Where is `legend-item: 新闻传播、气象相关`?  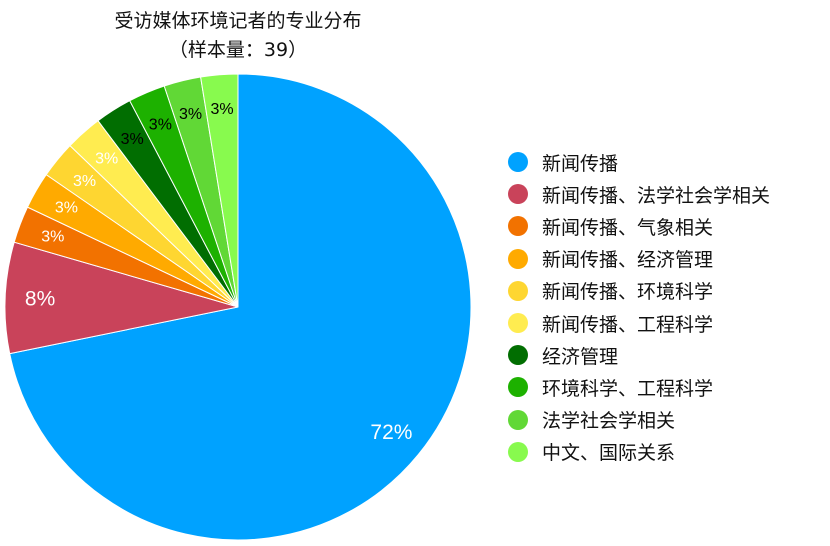
legend-item: 新闻传播、气象相关 is located at coordinates (639, 226).